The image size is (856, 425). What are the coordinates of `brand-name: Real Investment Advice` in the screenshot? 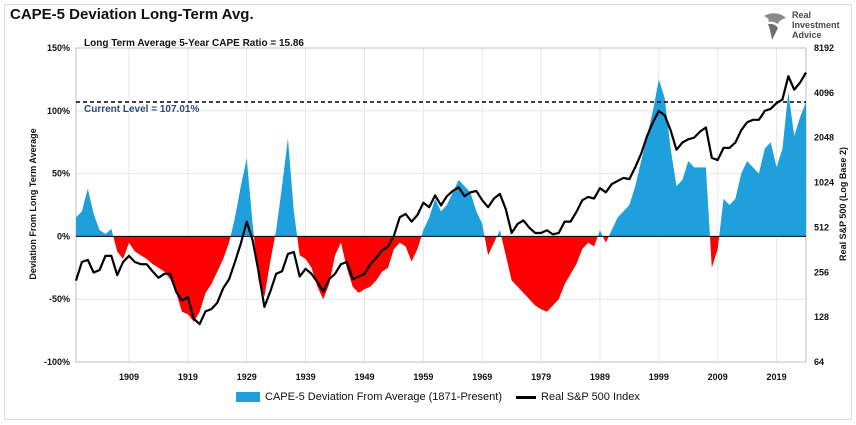 It's located at (816, 25).